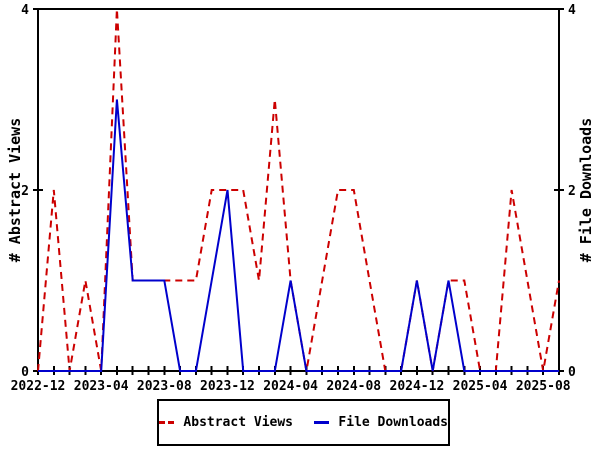 This screenshot has height=450, width=600. Describe the element at coordinates (290, 386) in the screenshot. I see `x-tick-label: 2024-04` at that location.